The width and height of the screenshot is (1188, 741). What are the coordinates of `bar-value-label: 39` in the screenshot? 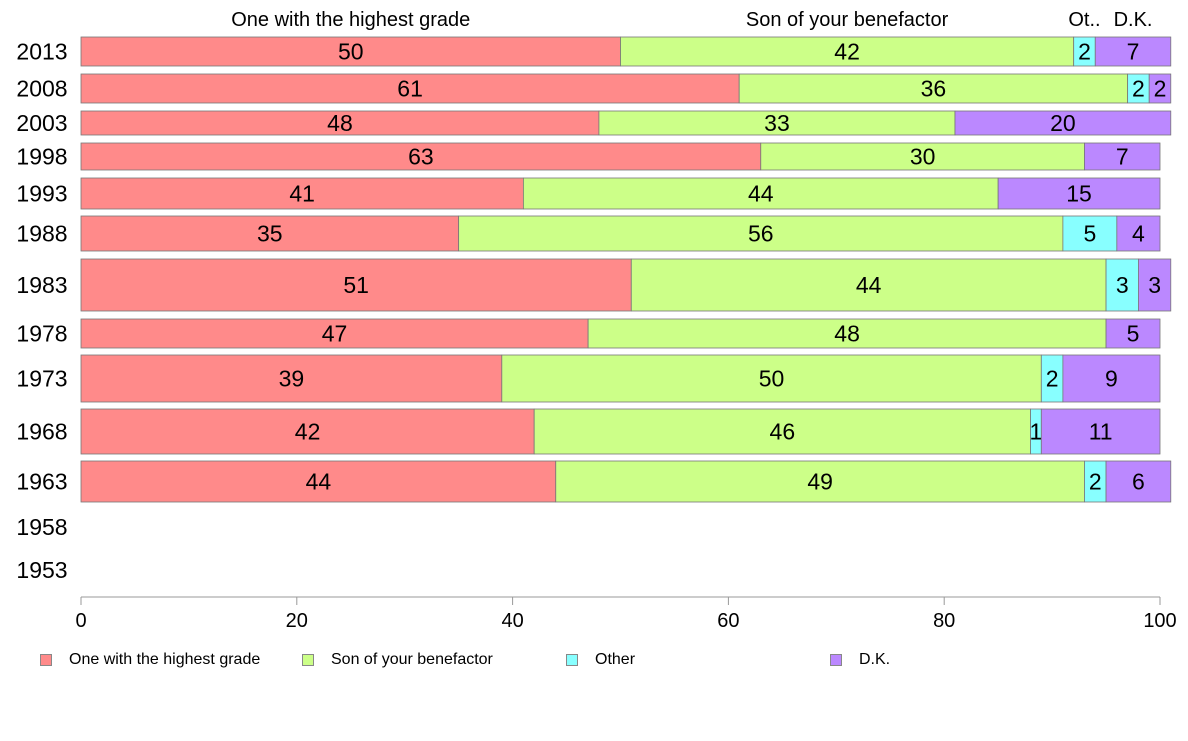 It's located at (292, 379).